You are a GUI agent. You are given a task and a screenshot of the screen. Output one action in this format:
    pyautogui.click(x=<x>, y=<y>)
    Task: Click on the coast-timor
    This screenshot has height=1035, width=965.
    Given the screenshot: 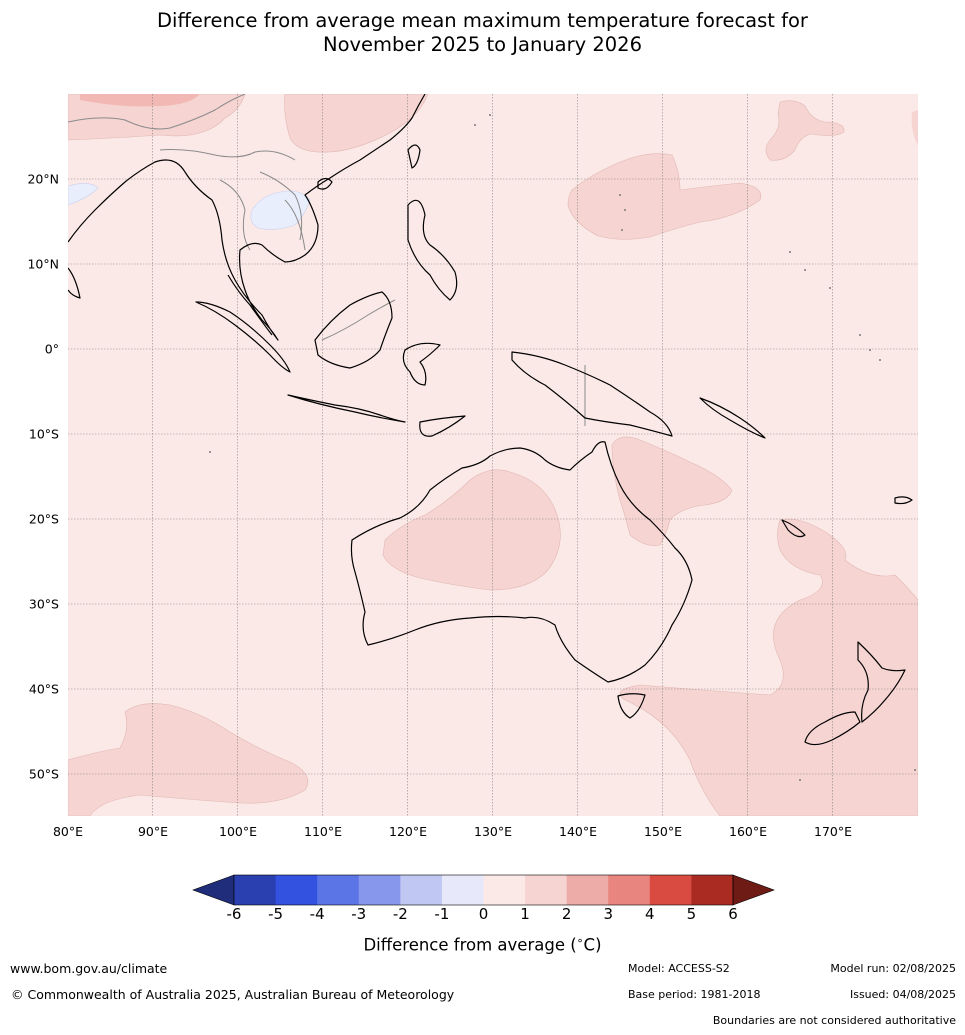 What is the action you would take?
    pyautogui.click(x=442, y=426)
    